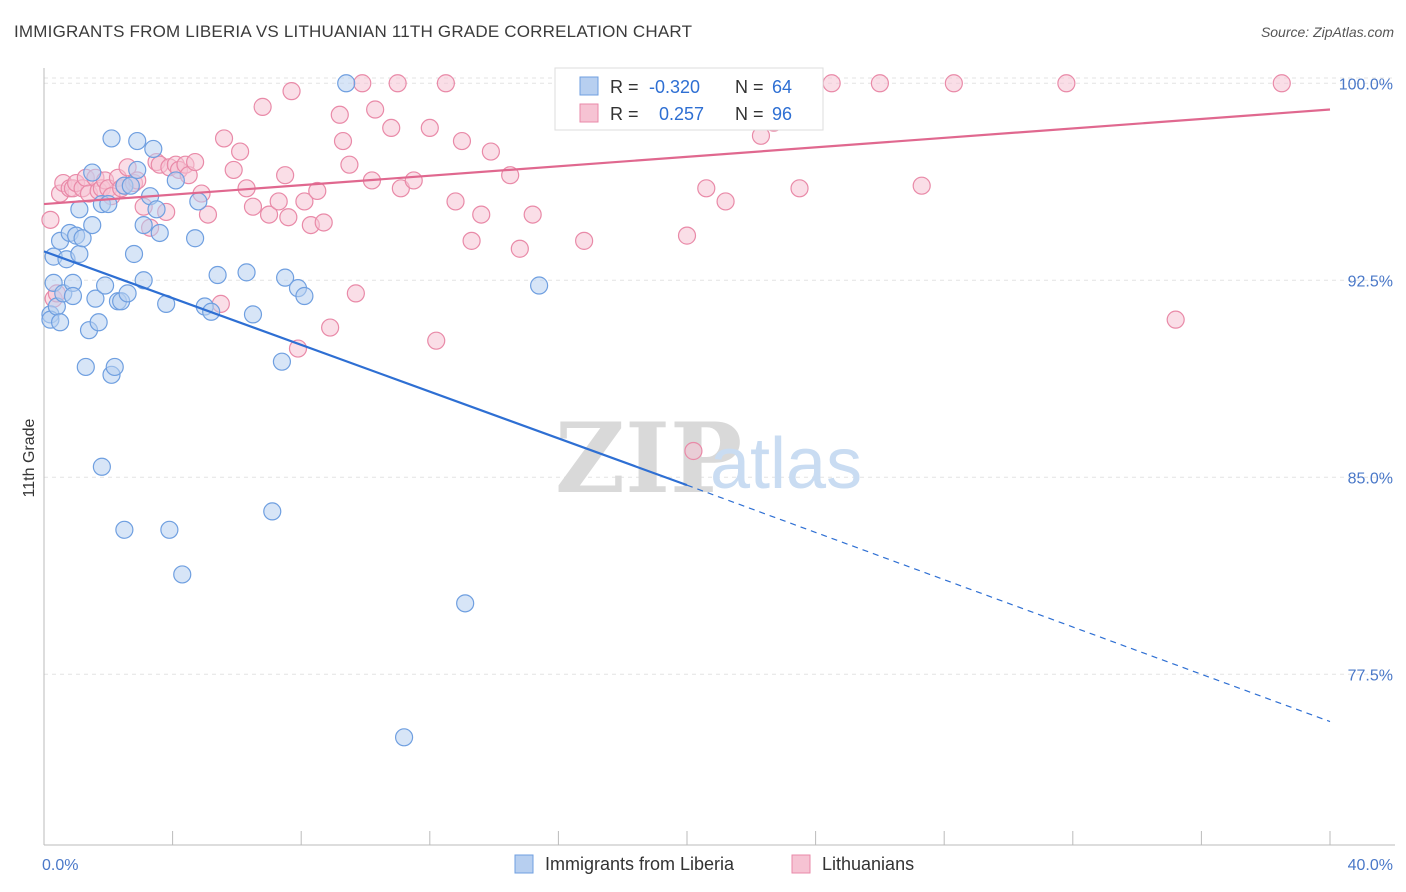  I want to click on legend-r-value-blue: -0.320, so click(674, 87).